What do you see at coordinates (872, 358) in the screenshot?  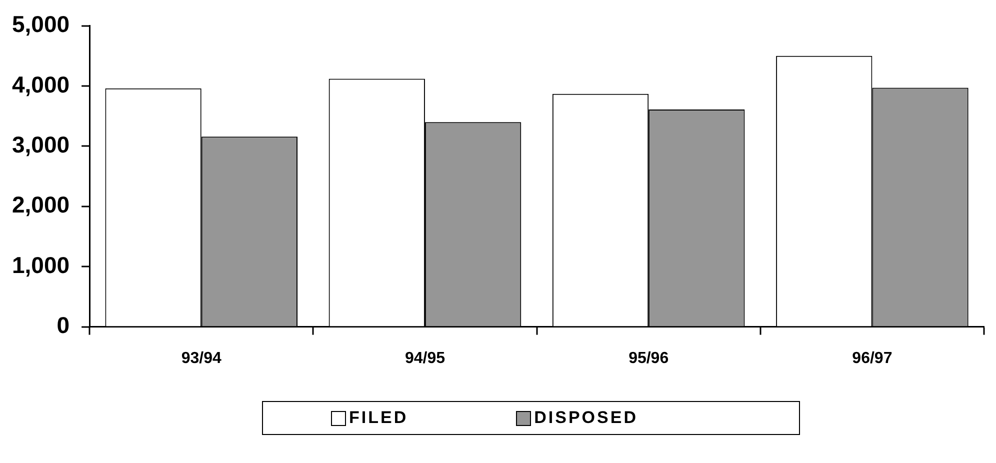 I see `x-tick-label: 96/97` at bounding box center [872, 358].